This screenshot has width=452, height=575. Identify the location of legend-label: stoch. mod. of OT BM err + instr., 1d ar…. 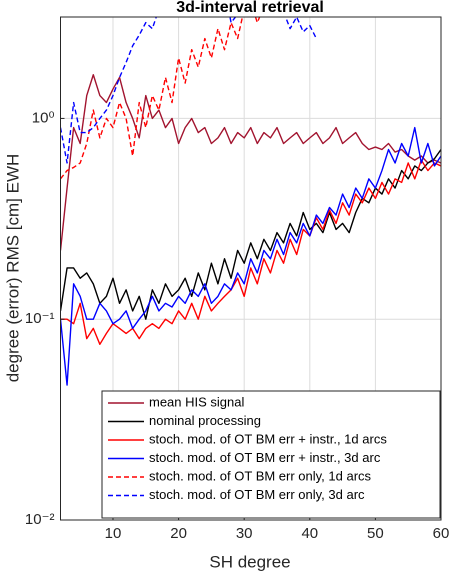
(268, 438).